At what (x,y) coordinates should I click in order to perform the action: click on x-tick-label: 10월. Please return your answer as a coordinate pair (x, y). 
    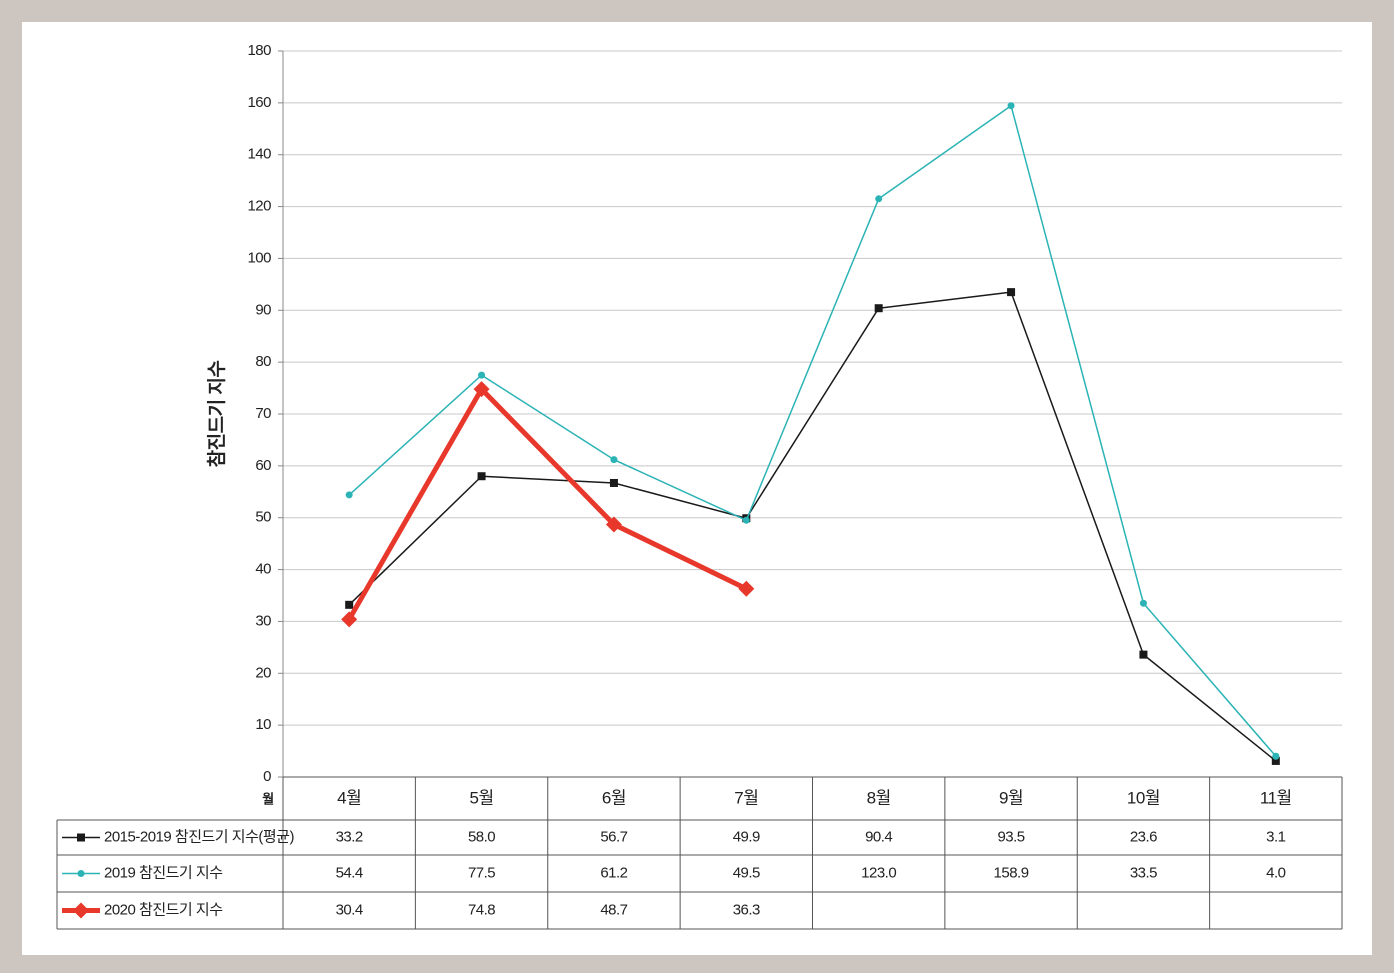
    Looking at the image, I should click on (1143, 797).